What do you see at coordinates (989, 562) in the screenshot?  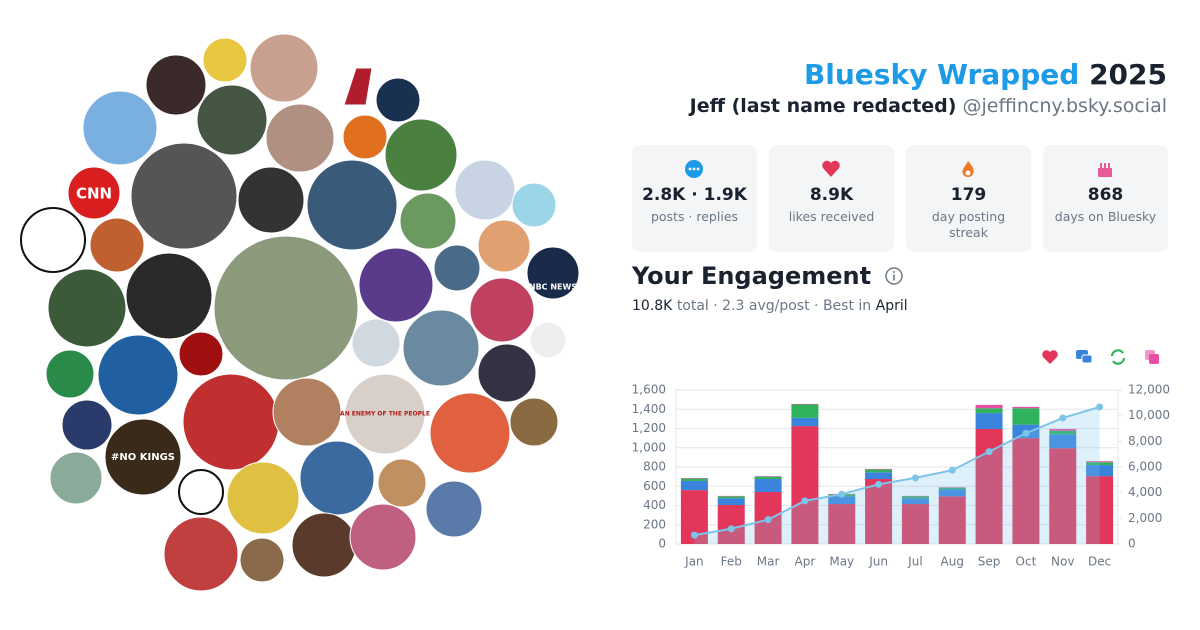 I see `x-tick-label: Sep` at bounding box center [989, 562].